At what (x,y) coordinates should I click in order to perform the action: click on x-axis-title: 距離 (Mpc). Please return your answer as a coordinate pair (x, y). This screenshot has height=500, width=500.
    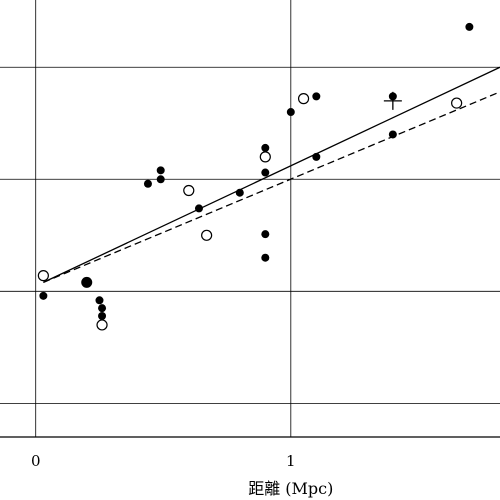
    Looking at the image, I should click on (290, 488).